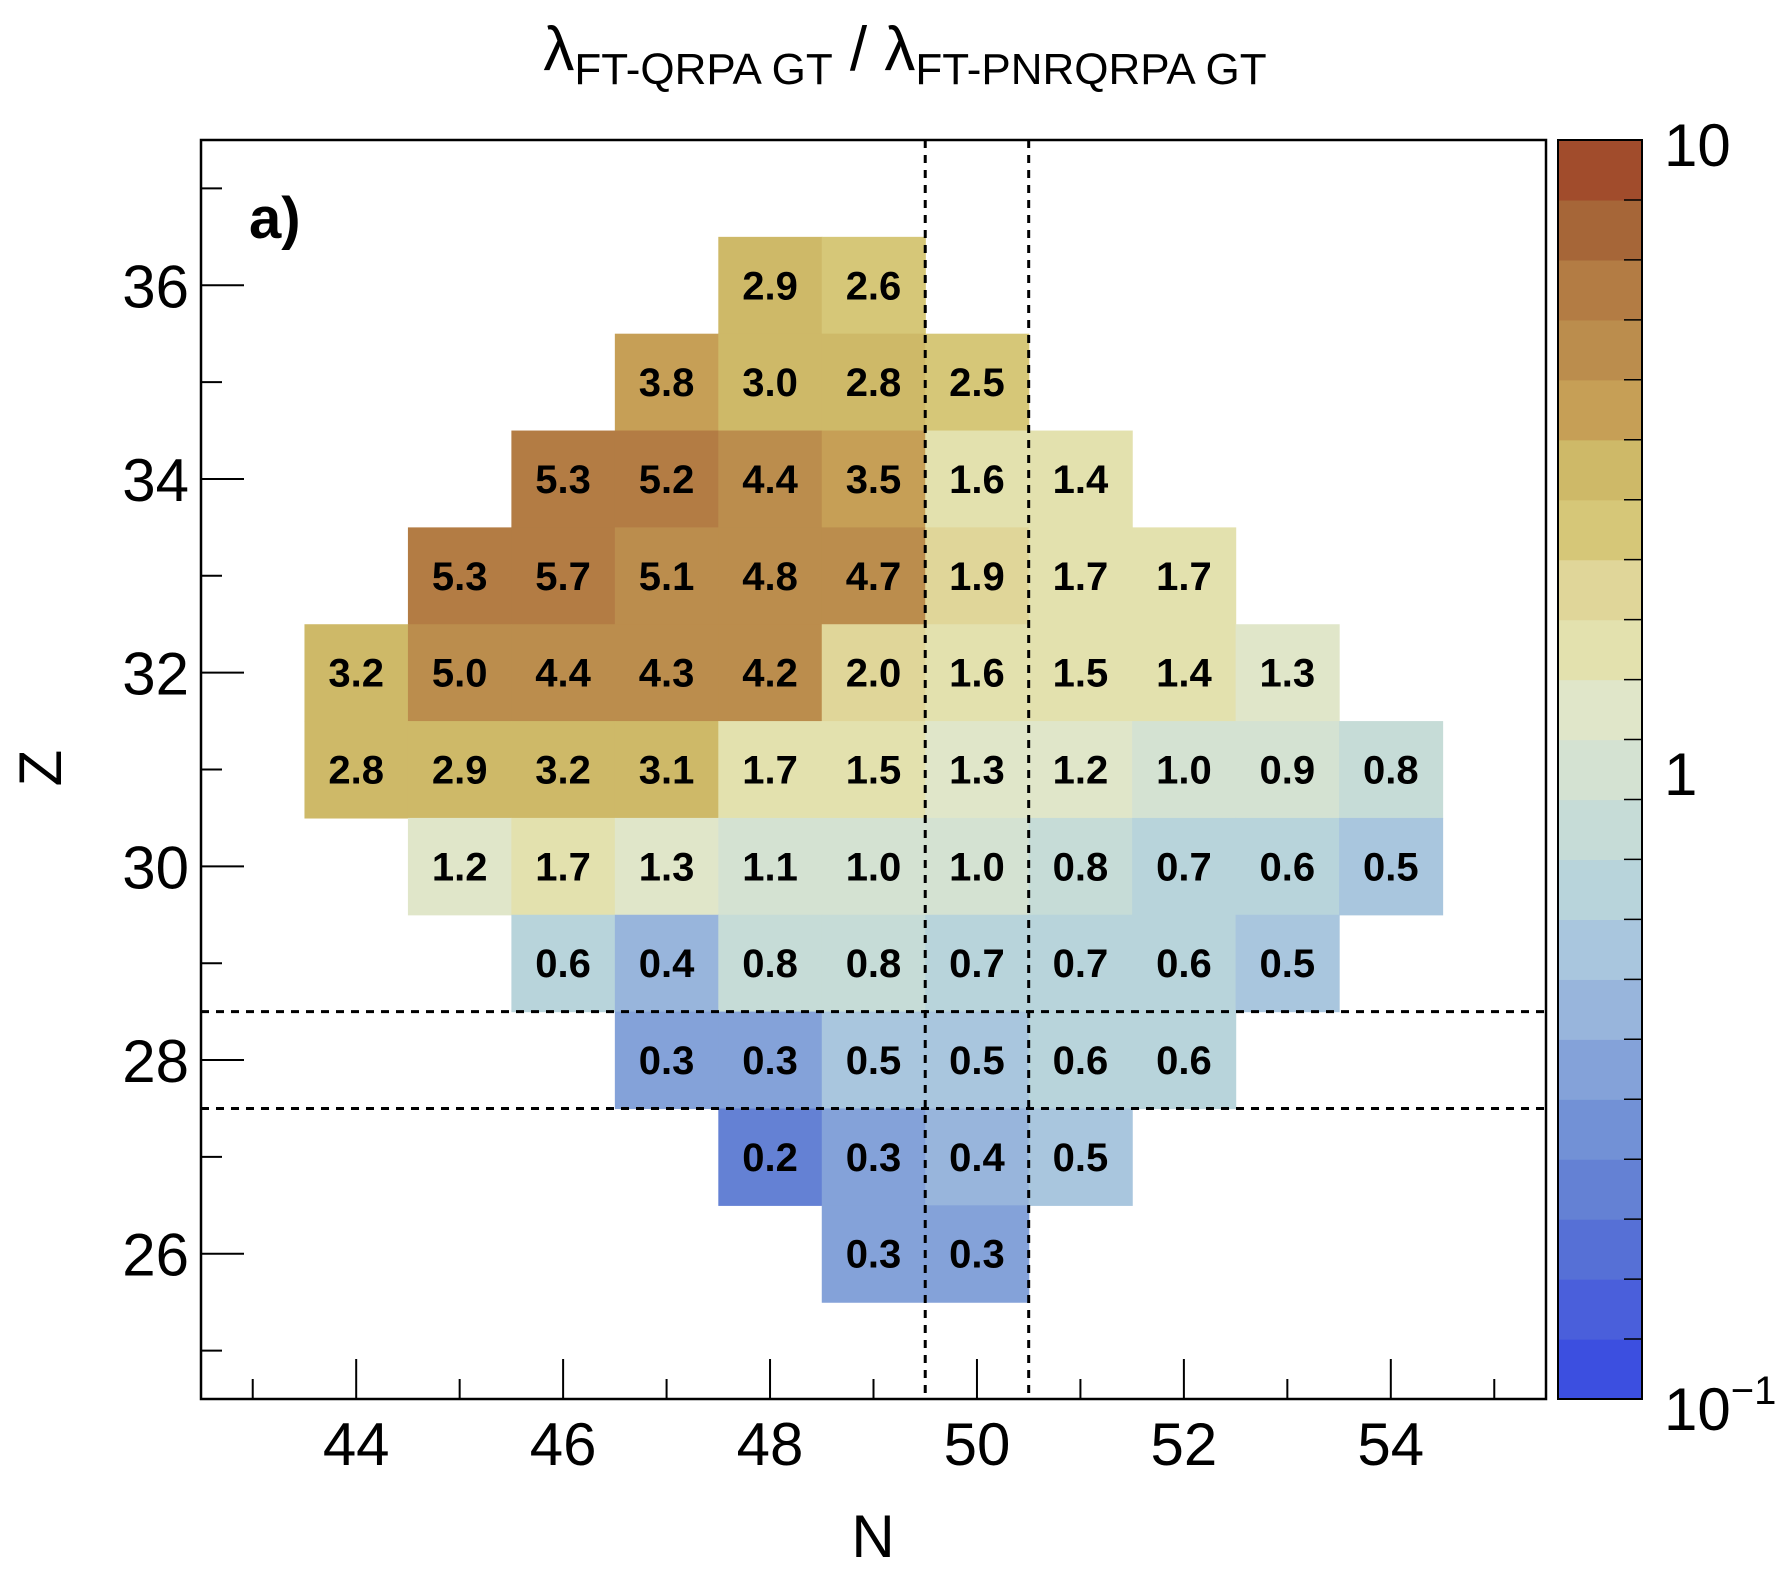  I want to click on colorbar-frame, so click(1600, 769).